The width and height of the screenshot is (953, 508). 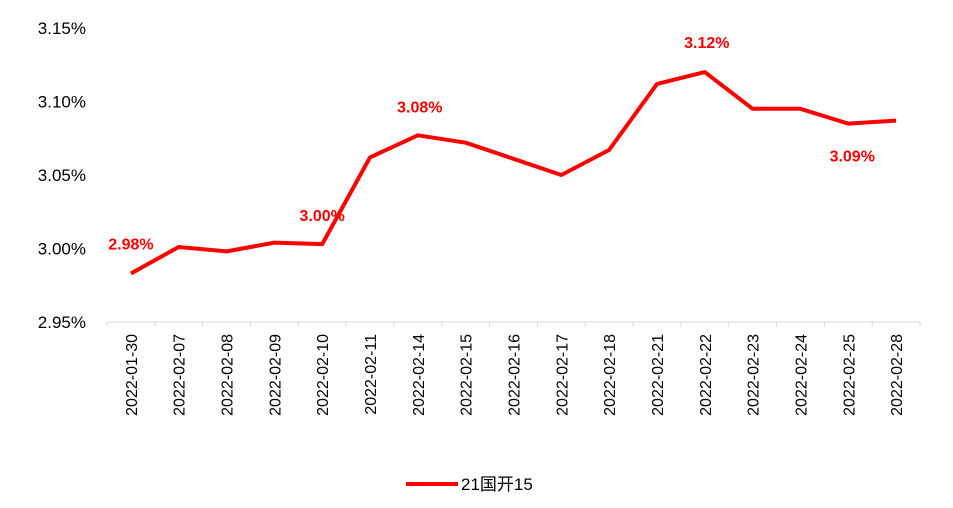 What do you see at coordinates (419, 375) in the screenshot?
I see `x-tick-label: 2022-02-14` at bounding box center [419, 375].